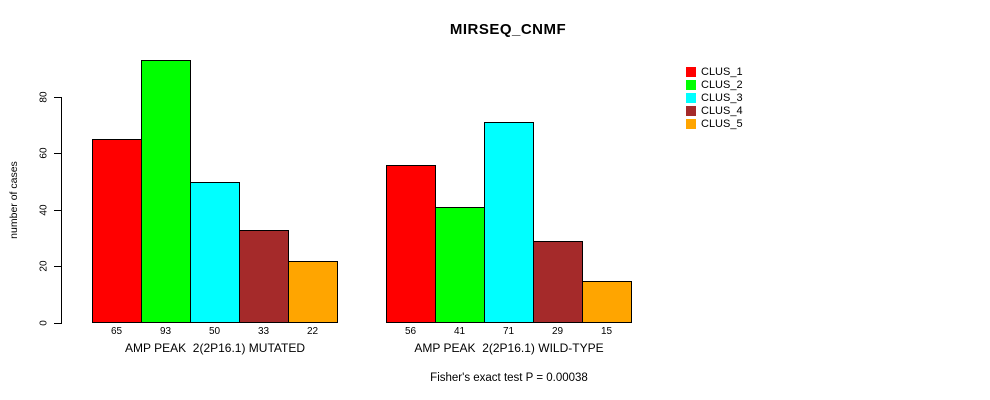 This screenshot has height=400, width=990. What do you see at coordinates (214, 331) in the screenshot?
I see `bar-value-label: 50` at bounding box center [214, 331].